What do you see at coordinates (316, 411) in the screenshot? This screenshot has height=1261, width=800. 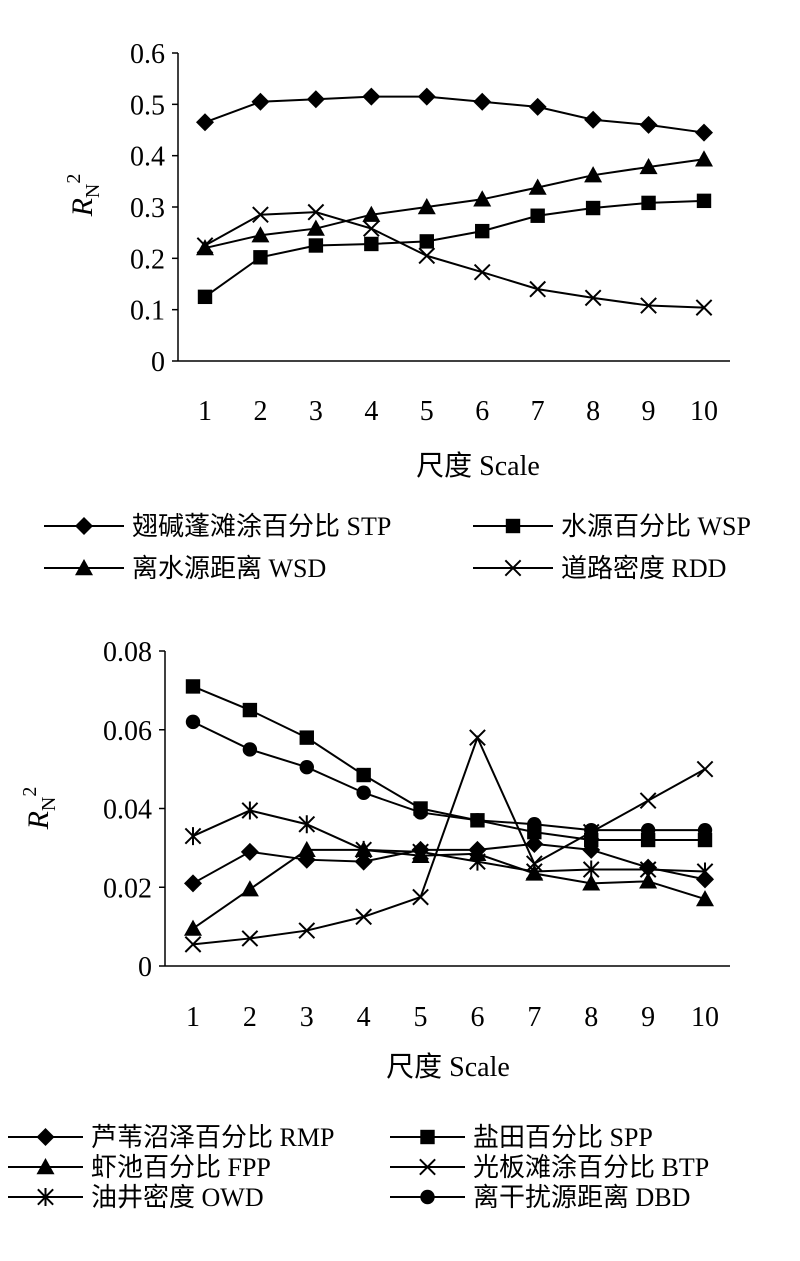 I see `x-tick-label: 3` at bounding box center [316, 411].